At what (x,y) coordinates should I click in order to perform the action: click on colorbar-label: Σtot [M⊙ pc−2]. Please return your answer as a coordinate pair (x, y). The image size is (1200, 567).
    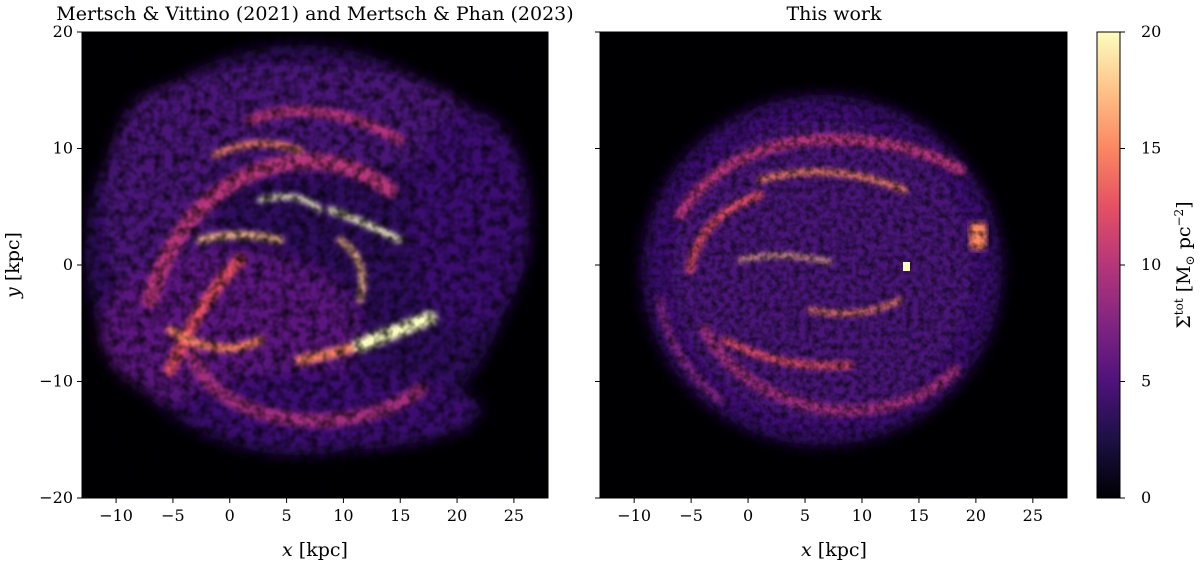
    Looking at the image, I should click on (1184, 264).